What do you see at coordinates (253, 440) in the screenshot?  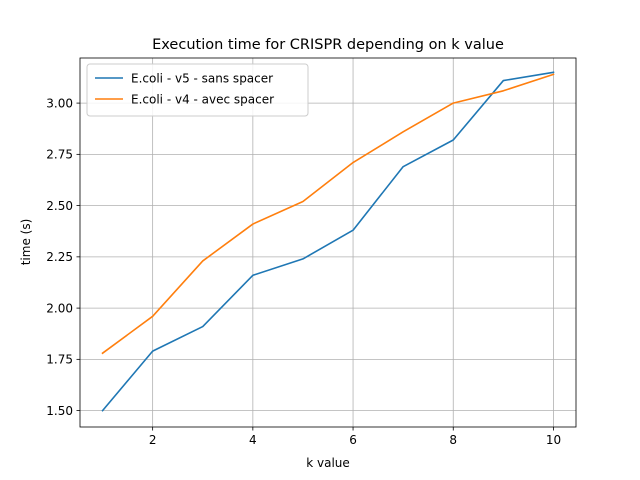 I see `x-tick-label: 4` at bounding box center [253, 440].